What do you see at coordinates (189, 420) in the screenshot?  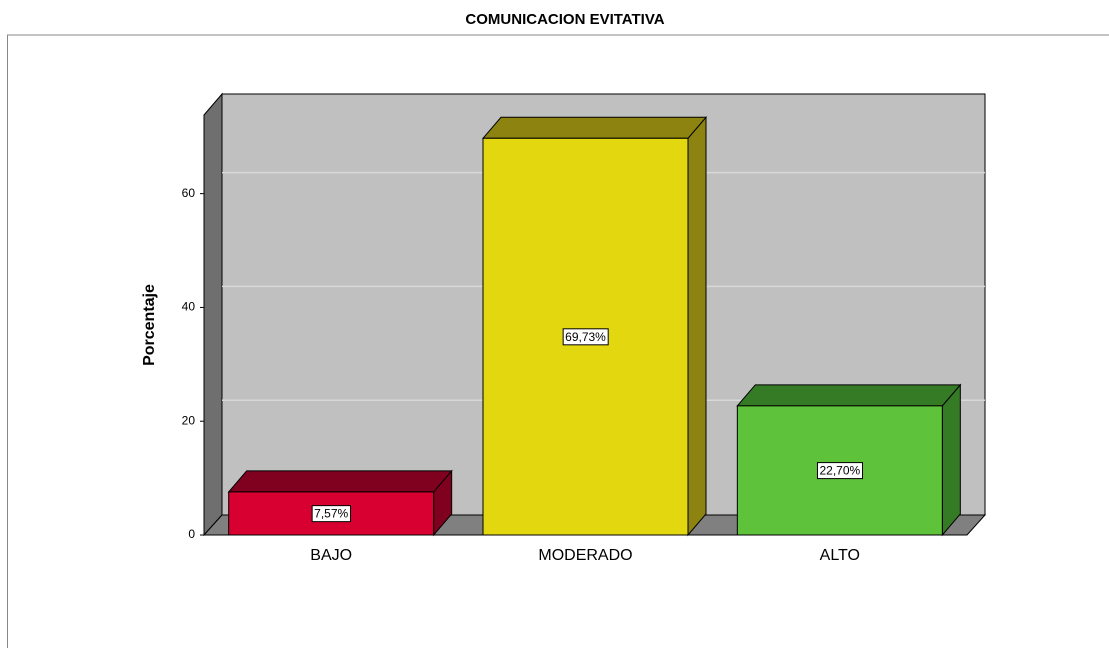 I see `y-tick-label: 20` at bounding box center [189, 420].